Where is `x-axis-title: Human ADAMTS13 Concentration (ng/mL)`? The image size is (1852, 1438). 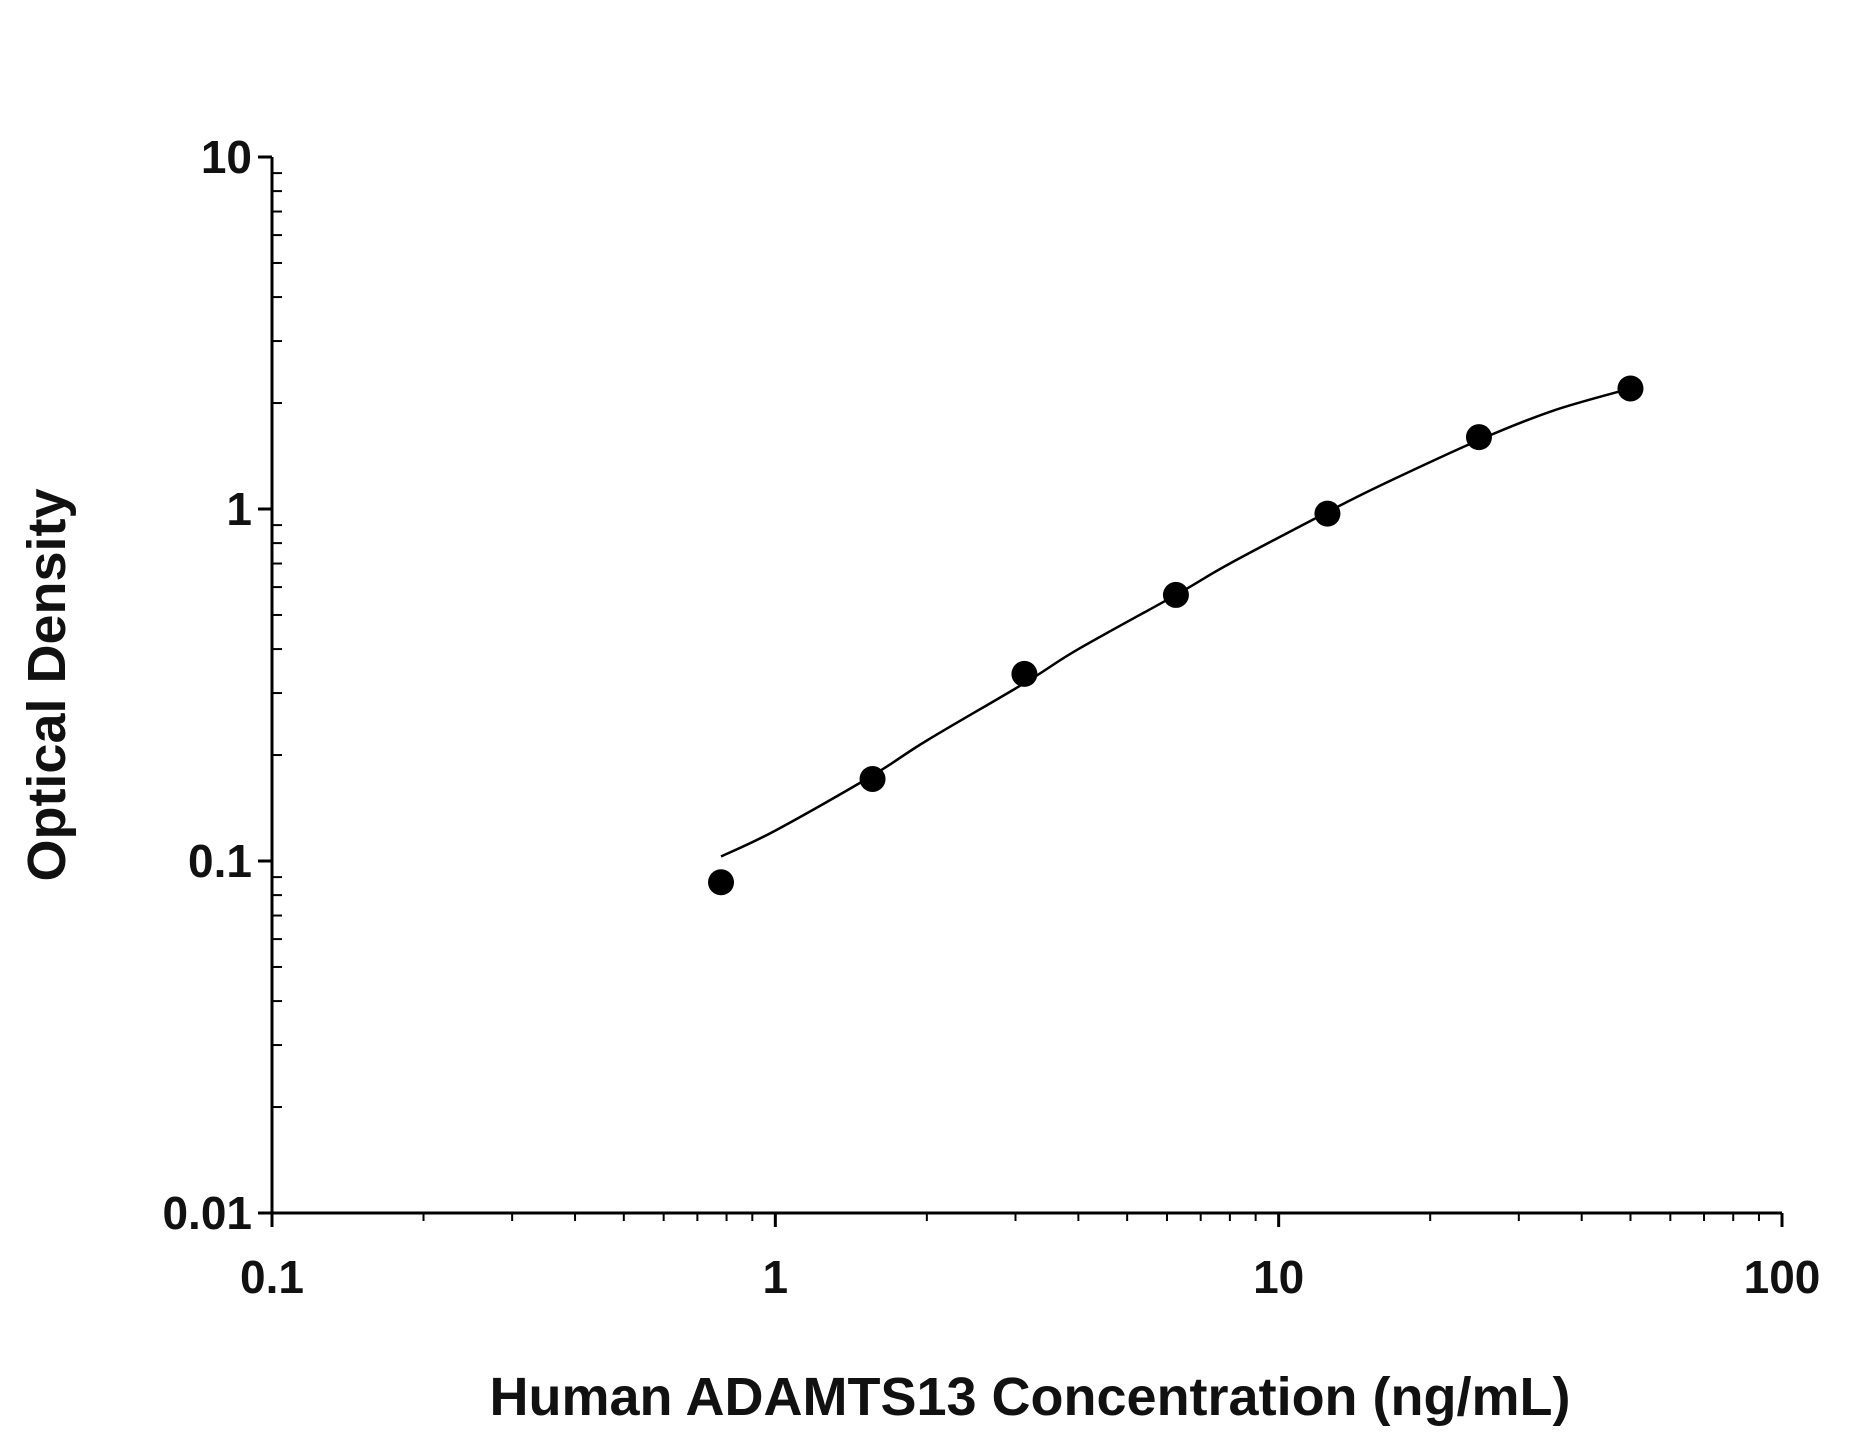 x-axis-title: Human ADAMTS13 Concentration (ng/mL) is located at coordinates (1029, 1397).